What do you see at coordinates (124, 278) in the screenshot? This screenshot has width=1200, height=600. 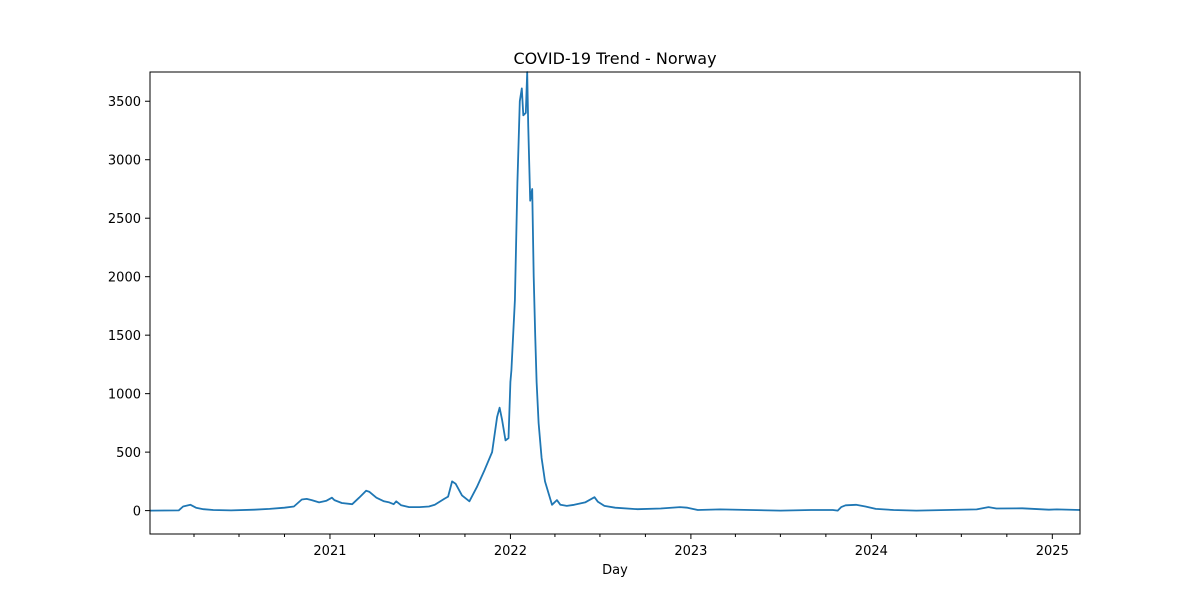 I see `y-tick-label: 2000` at bounding box center [124, 278].